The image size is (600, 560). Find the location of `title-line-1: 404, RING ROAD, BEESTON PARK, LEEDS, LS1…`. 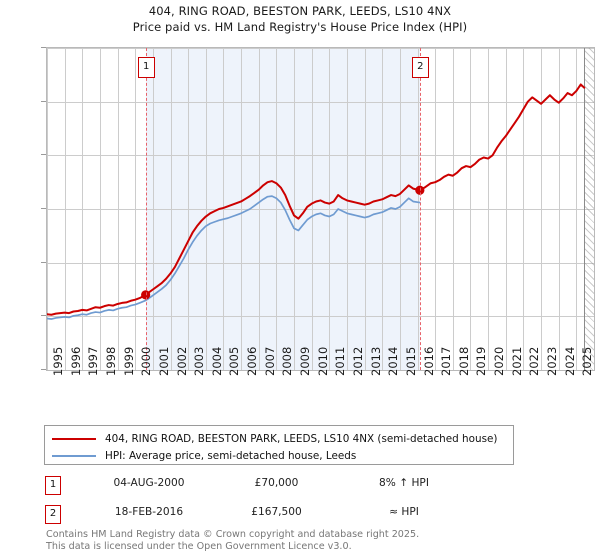

title-line-1: 404, RING ROAD, BEESTON PARK, LEEDS, LS1… is located at coordinates (300, 11).